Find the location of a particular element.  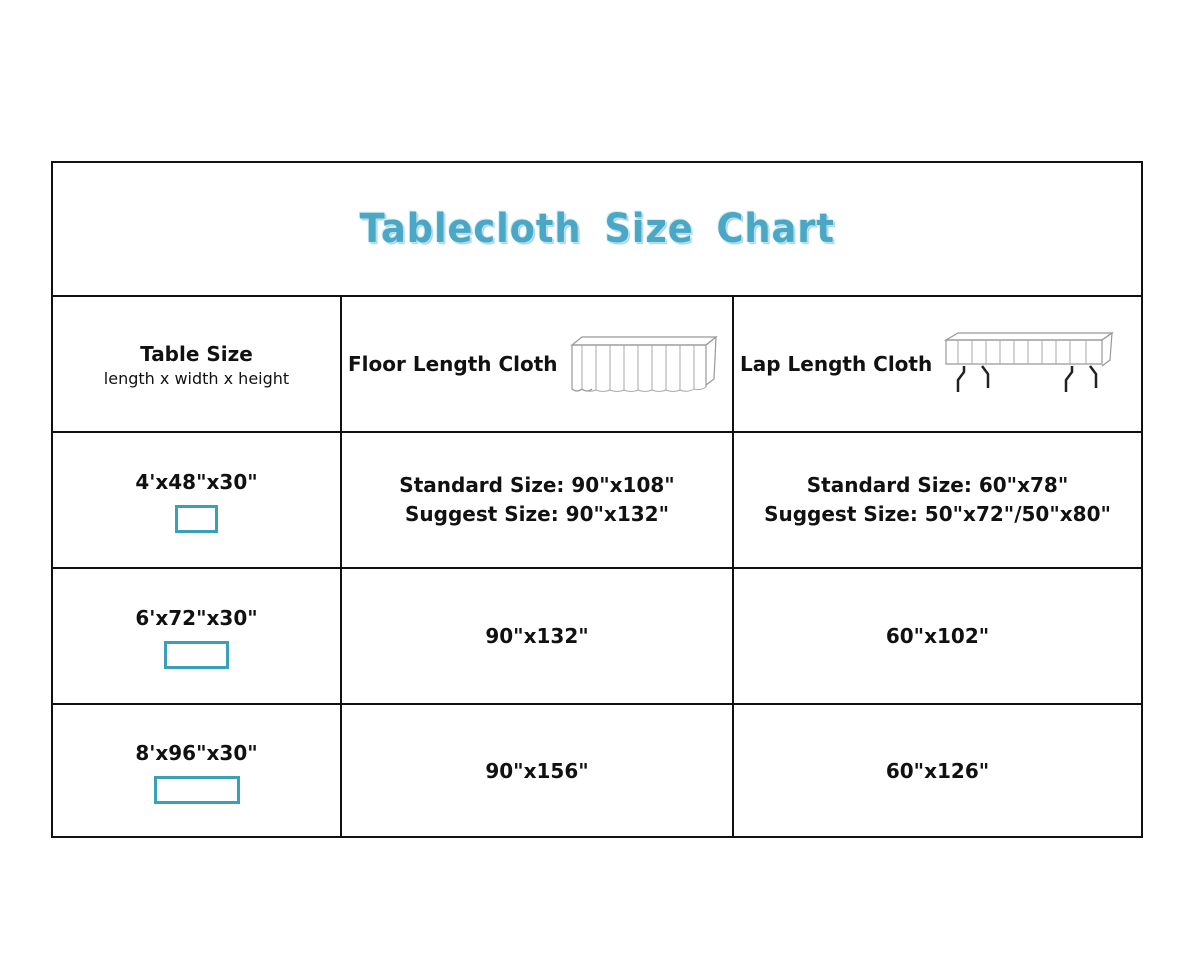

suggest-size: Suggest Size: 50"x72"/50"x80" is located at coordinates (937, 514).